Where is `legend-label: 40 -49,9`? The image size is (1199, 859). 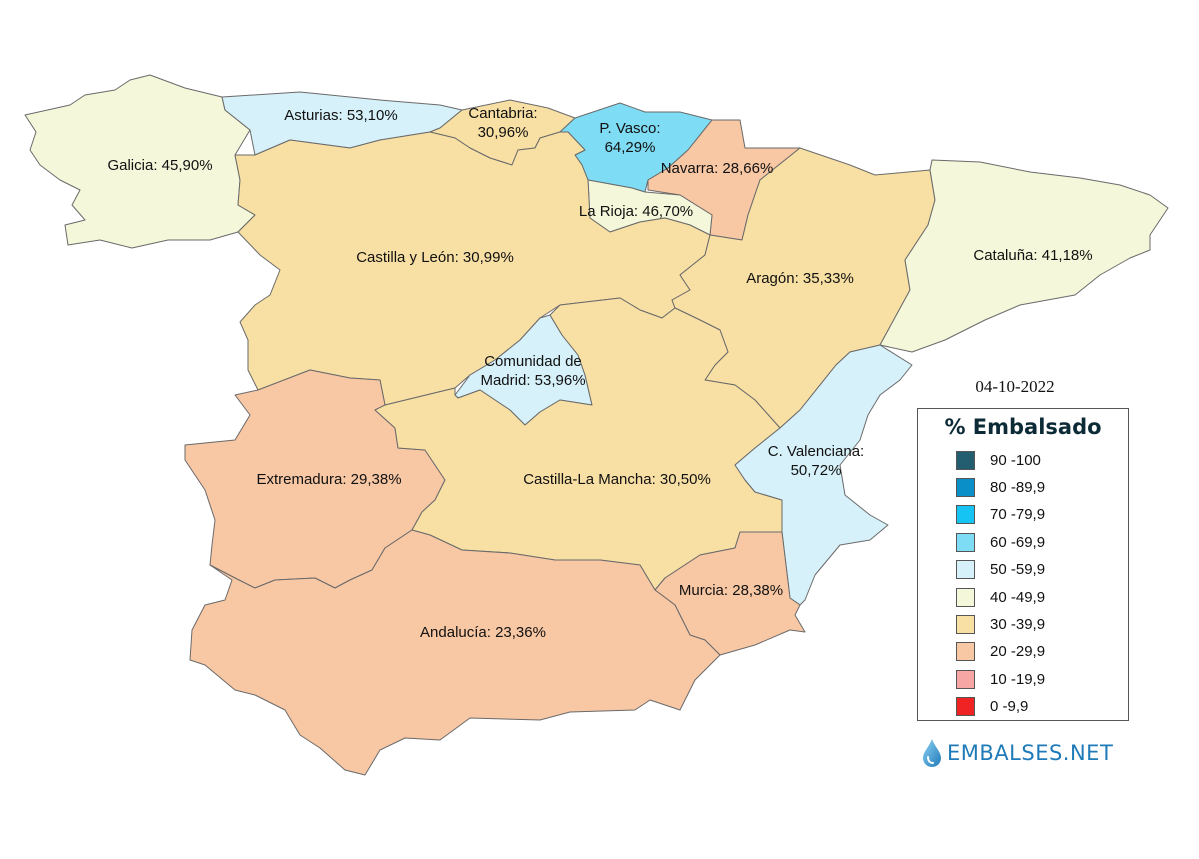
legend-label: 40 -49,9 is located at coordinates (1018, 597).